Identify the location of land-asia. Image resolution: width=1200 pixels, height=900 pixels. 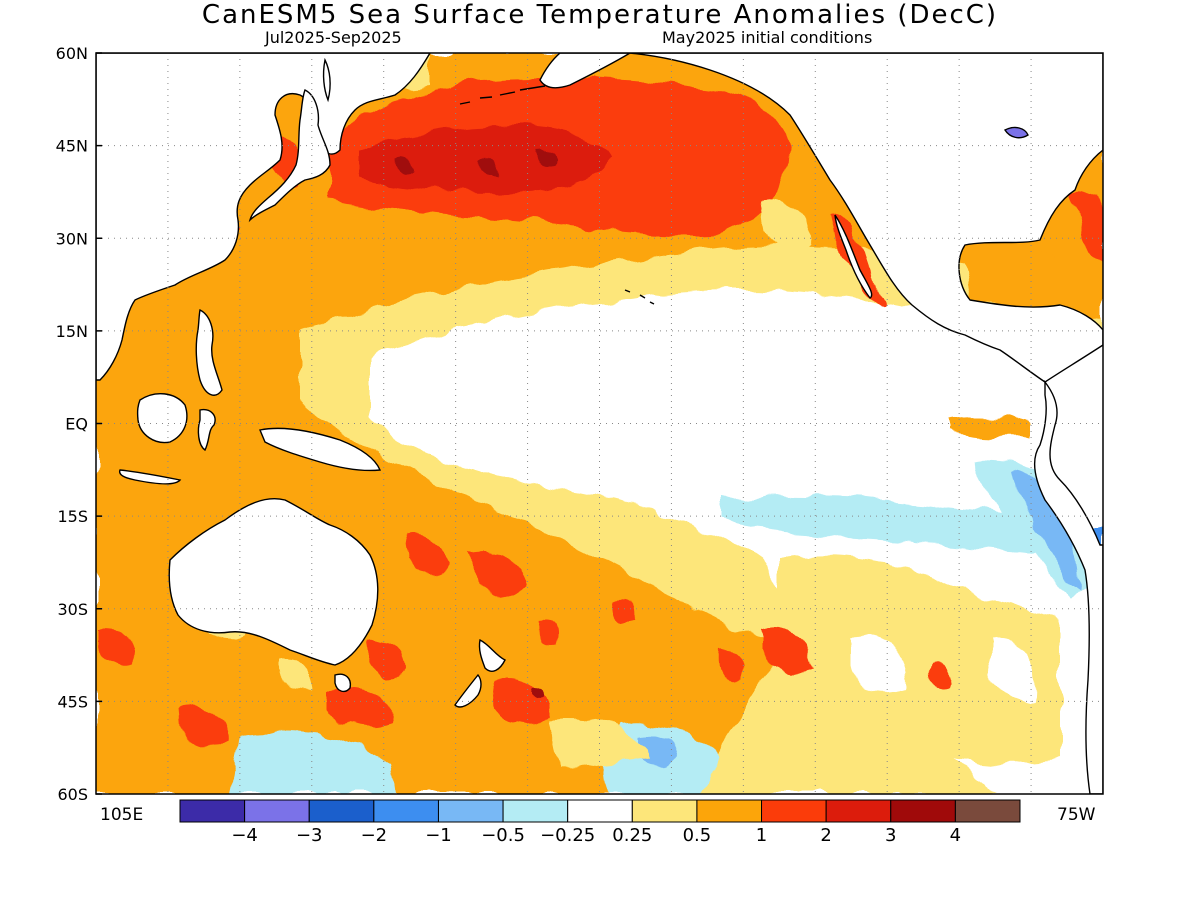
(263, 217).